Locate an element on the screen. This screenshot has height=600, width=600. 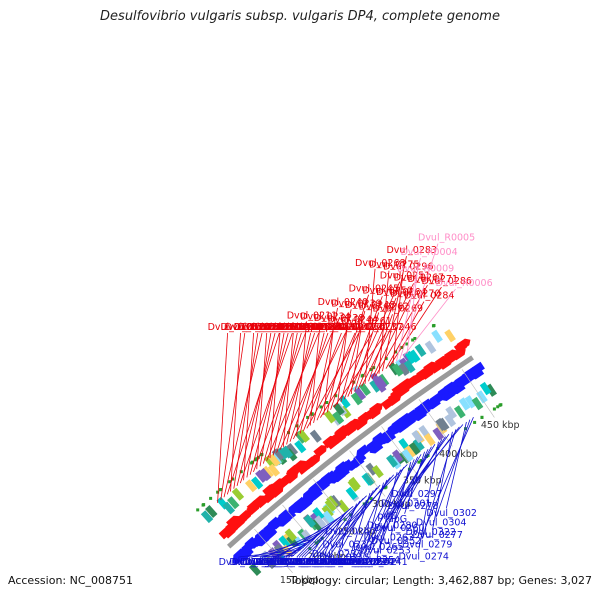
forward-gene-label: Dvul_0262 is located at coordinates (384, 307).